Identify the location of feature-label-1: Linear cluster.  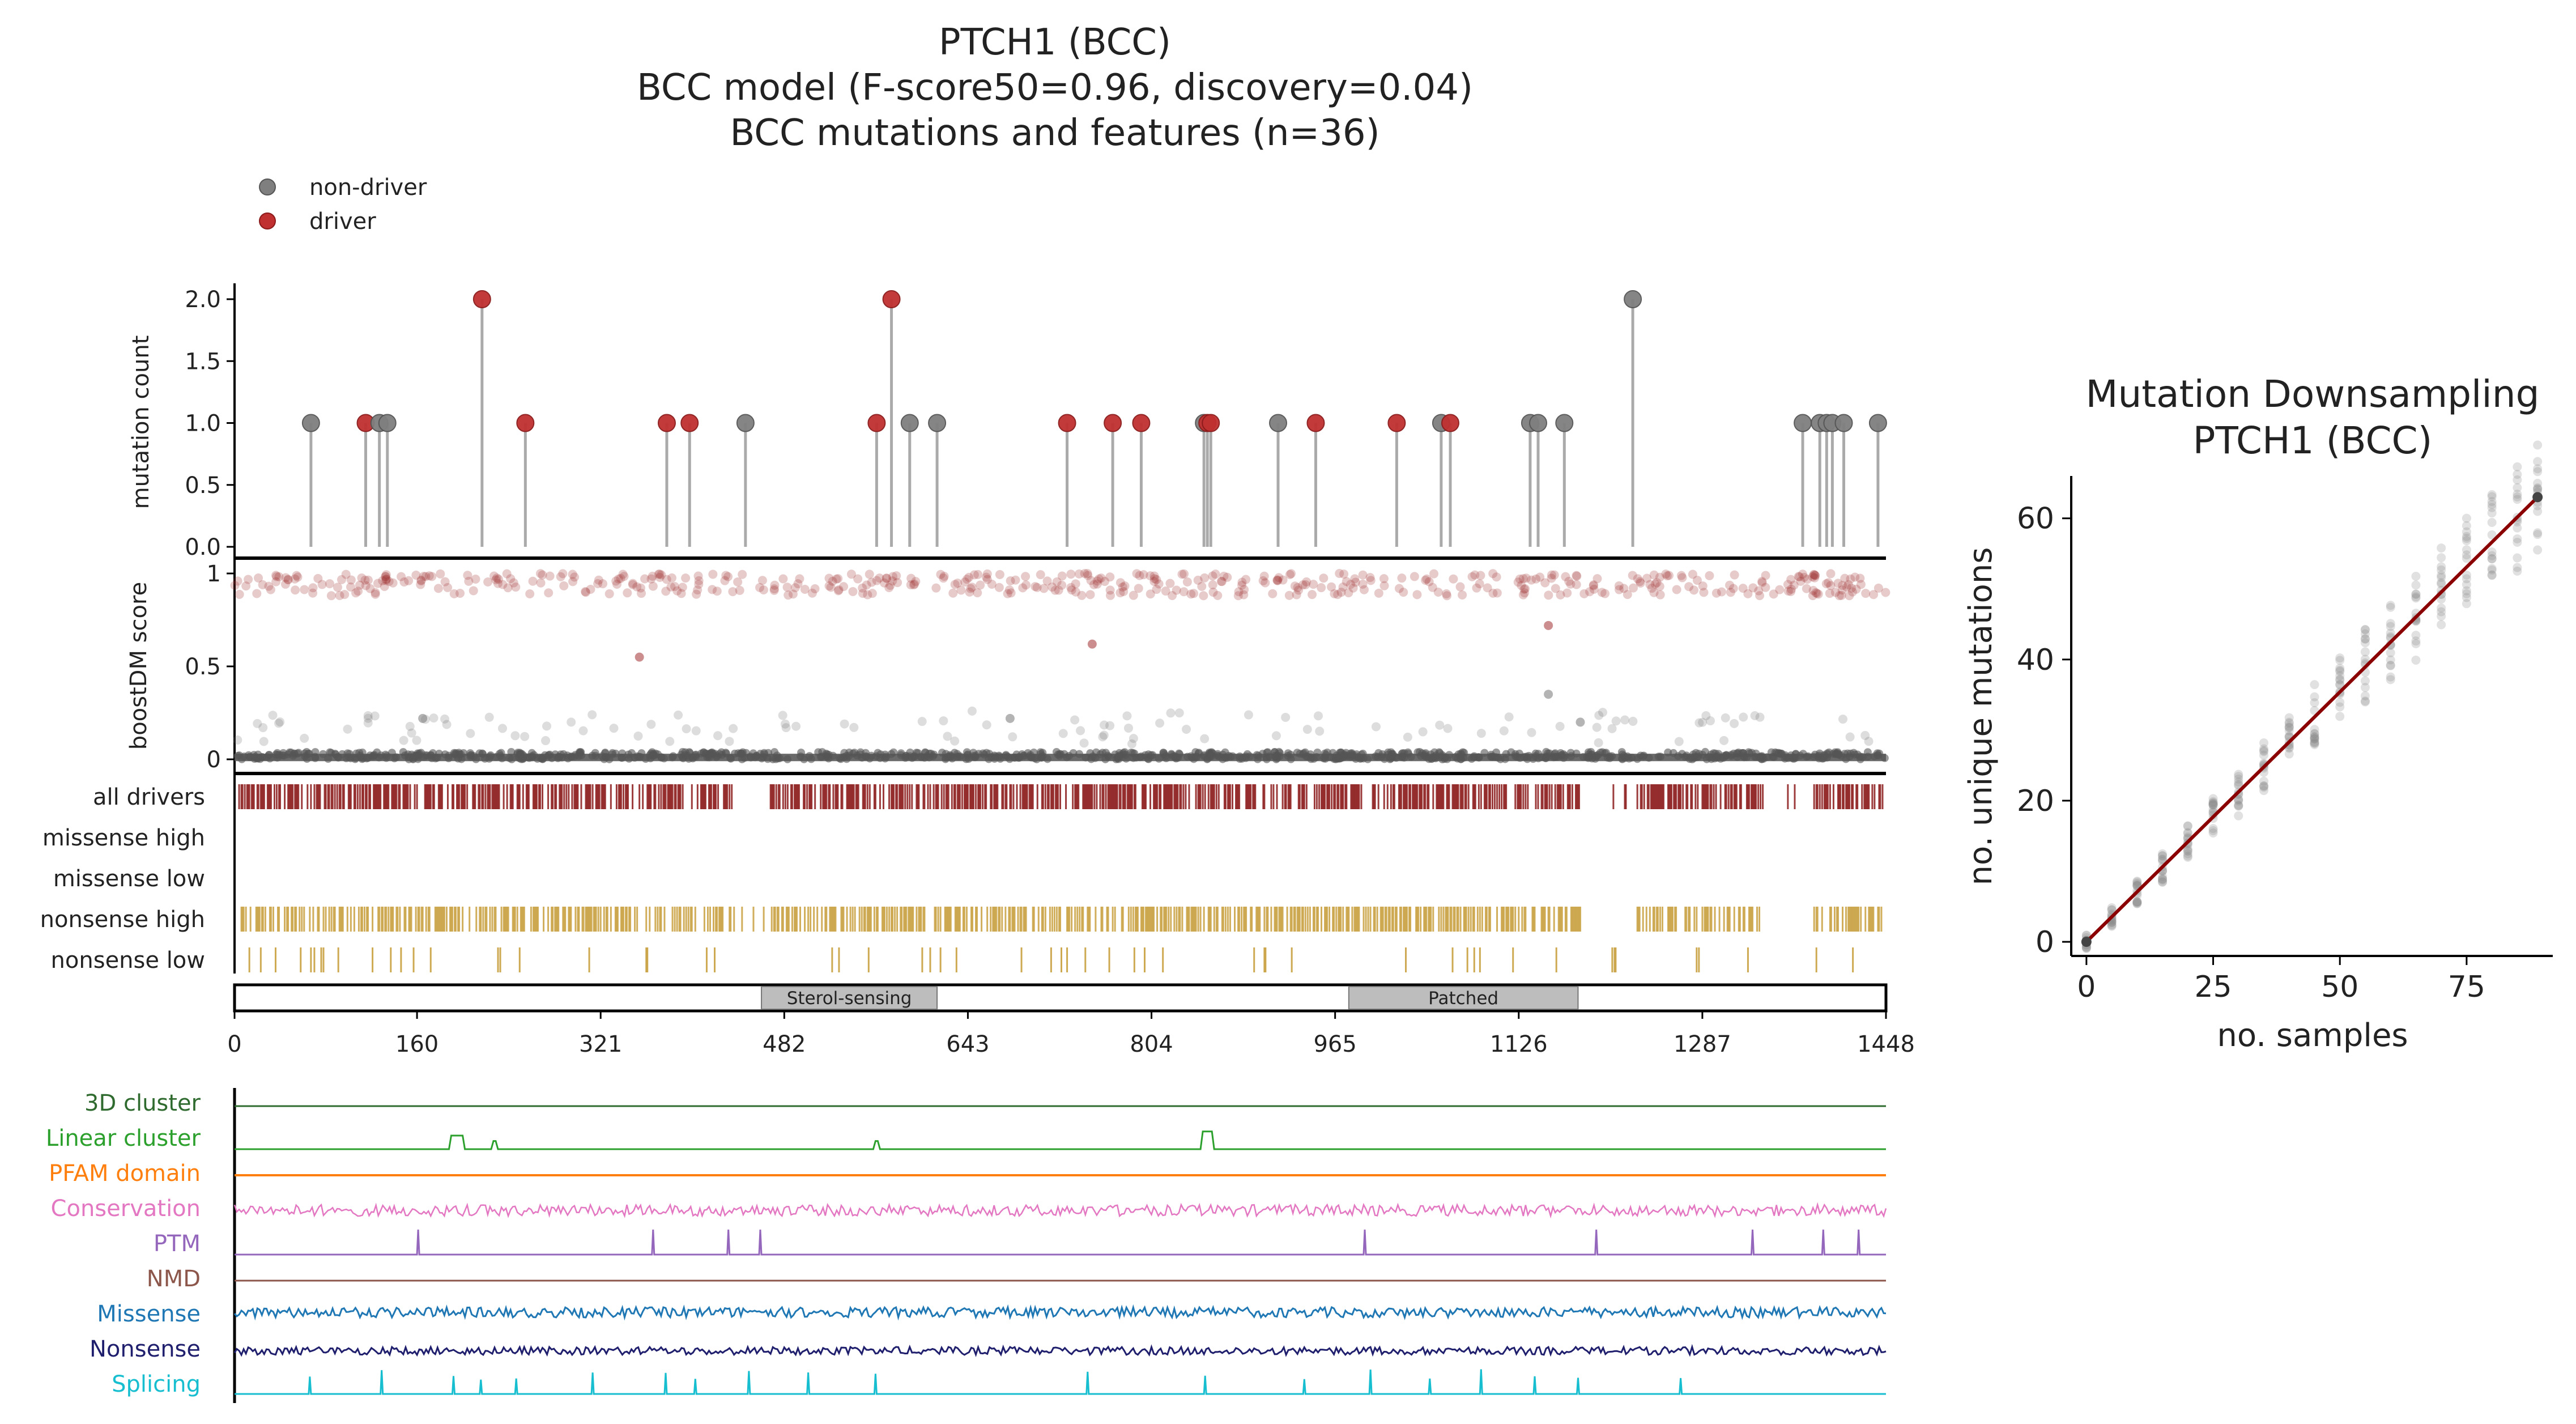
(123, 1138).